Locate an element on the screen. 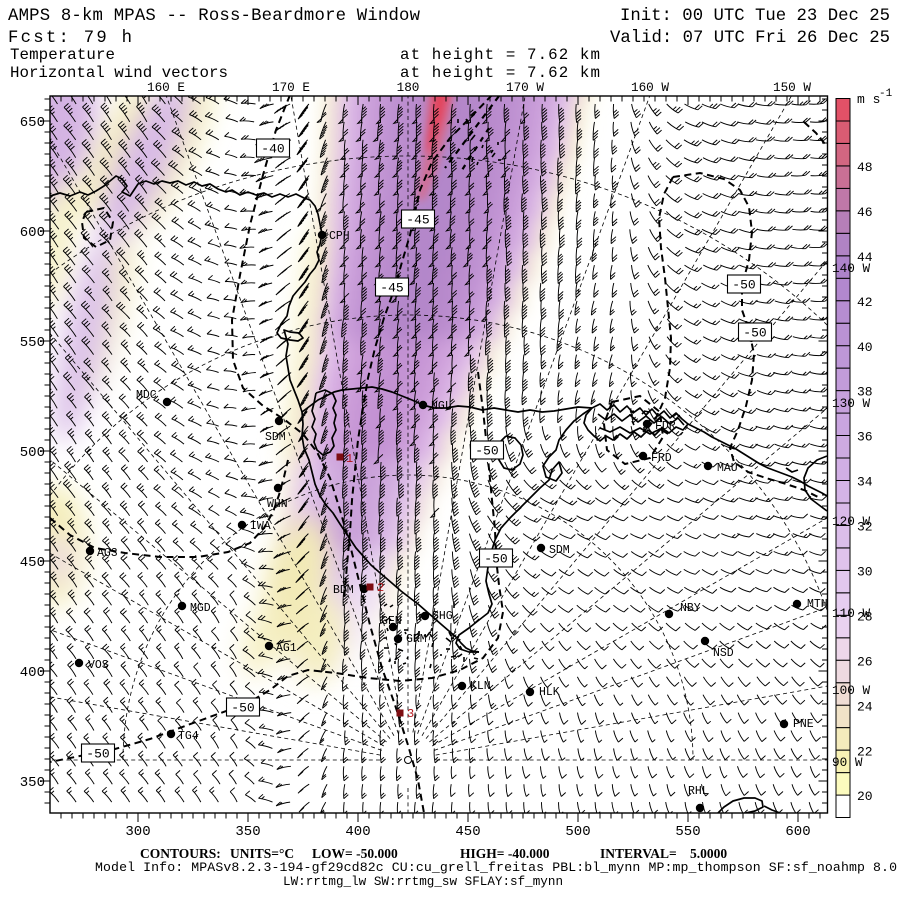 The height and width of the screenshot is (905, 900). svg-text: GFN is located at coordinates (391, 621).